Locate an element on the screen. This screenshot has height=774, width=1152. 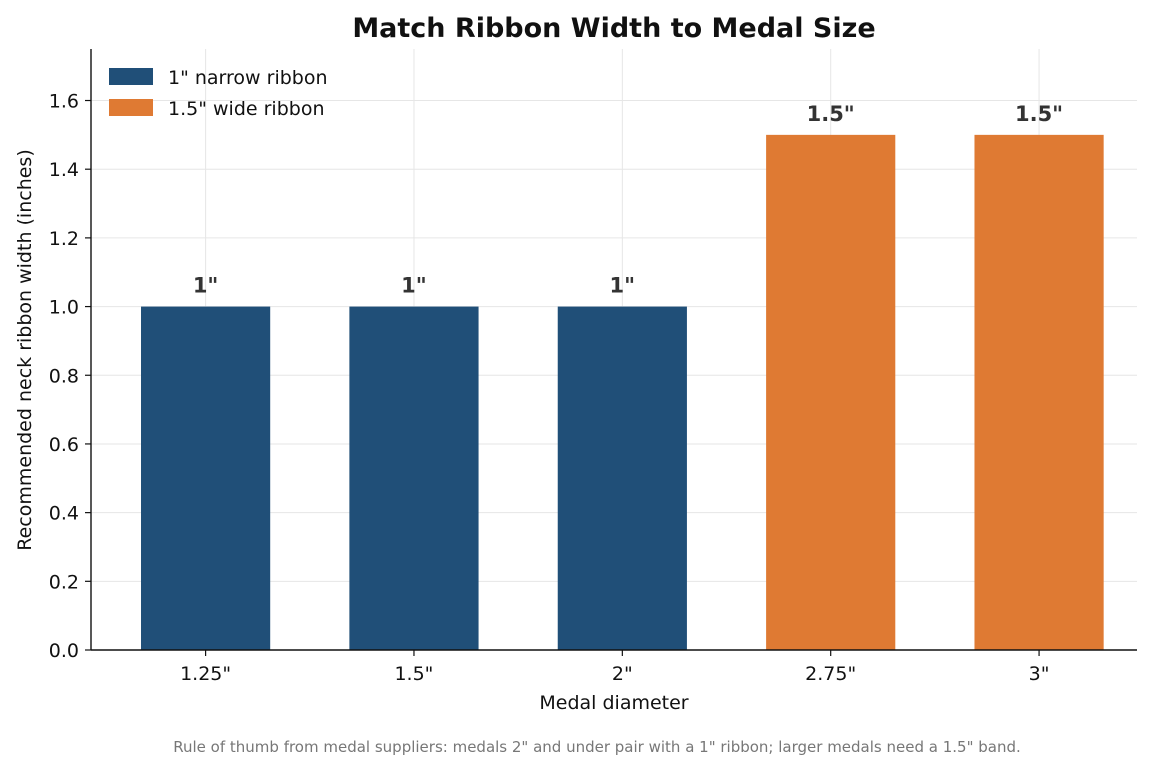
y-tick-label: 0.2 is located at coordinates (64, 582).